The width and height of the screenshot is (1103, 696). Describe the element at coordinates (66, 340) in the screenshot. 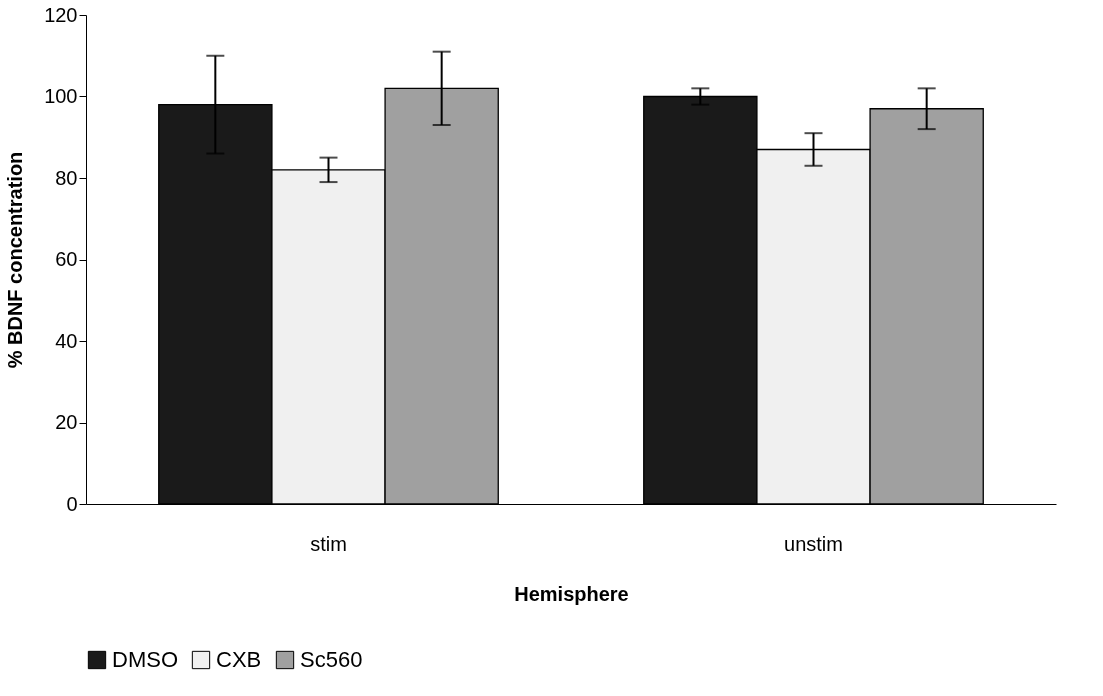

I see `y-tick-label: 40` at that location.